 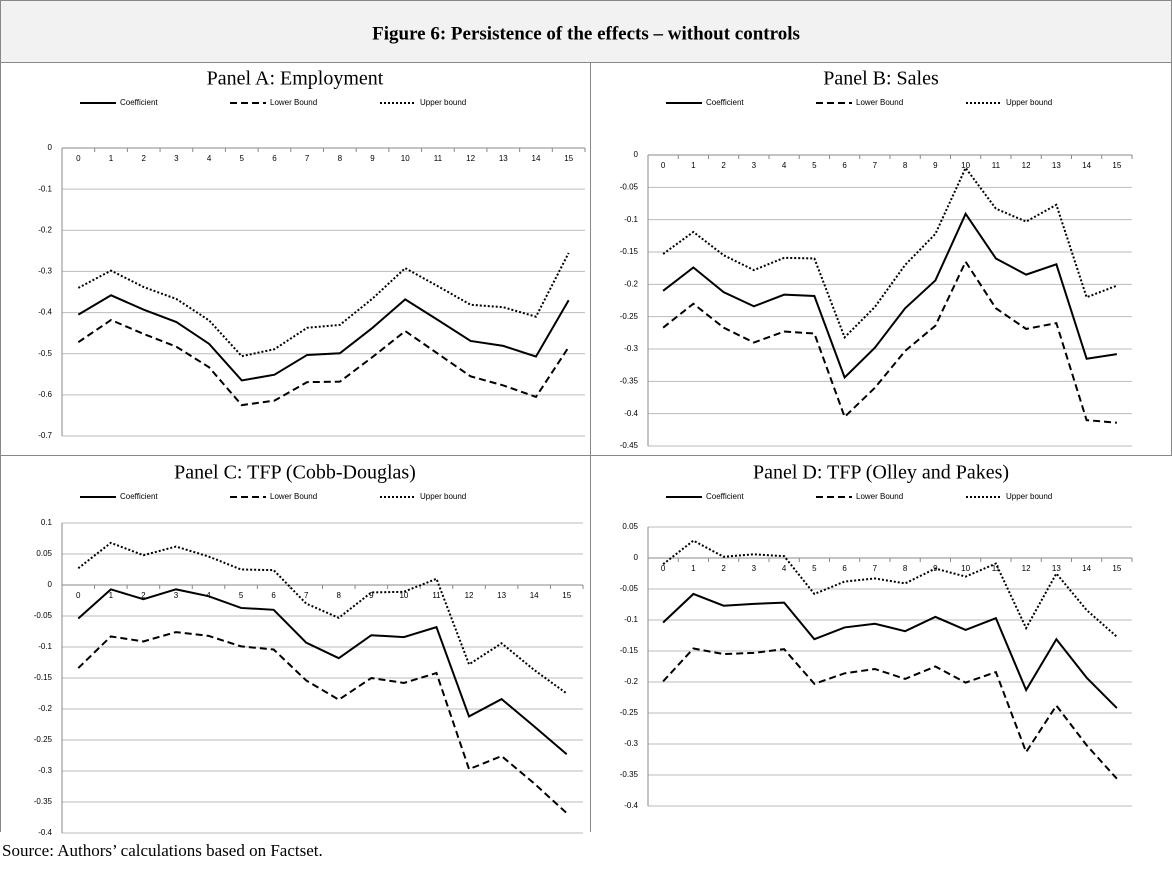 I want to click on panel-title: Panel D: TFP (Olley and Pakes), so click(x=881, y=473).